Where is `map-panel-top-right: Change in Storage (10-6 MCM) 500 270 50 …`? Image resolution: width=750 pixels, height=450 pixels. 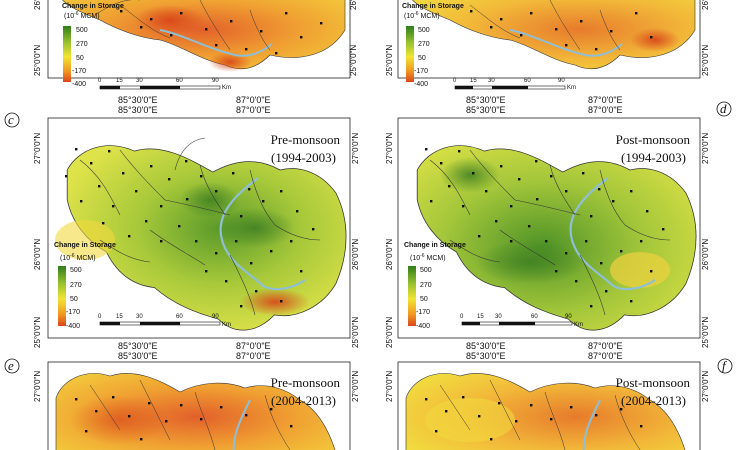
map-panel-top-right: Change in Storage (10-6 MCM) 500 270 50 … is located at coordinates (558, 58).